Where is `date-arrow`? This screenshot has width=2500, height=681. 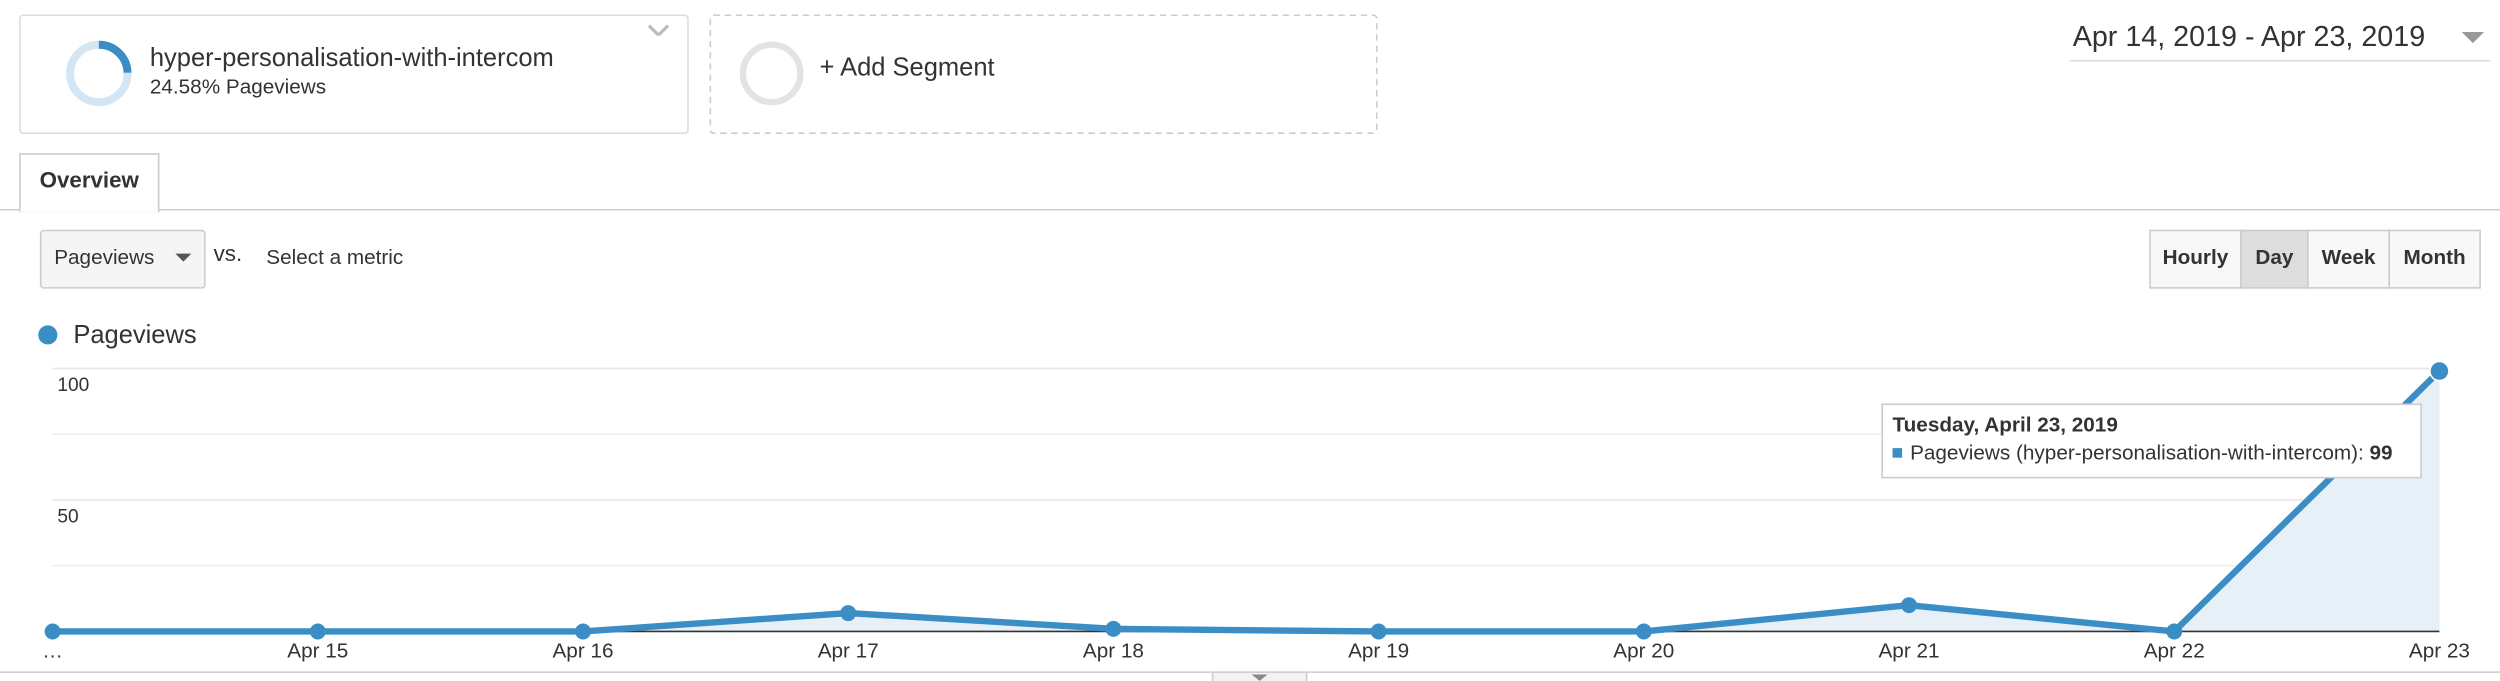 date-arrow is located at coordinates (2473, 37).